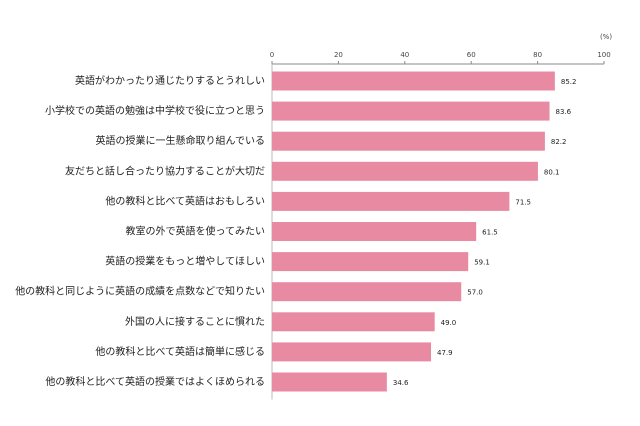 The image size is (640, 426). Describe the element at coordinates (140, 291) in the screenshot. I see `y-tick-label: 他の教科と同じように英語の成績を点数などで知りたい` at that location.